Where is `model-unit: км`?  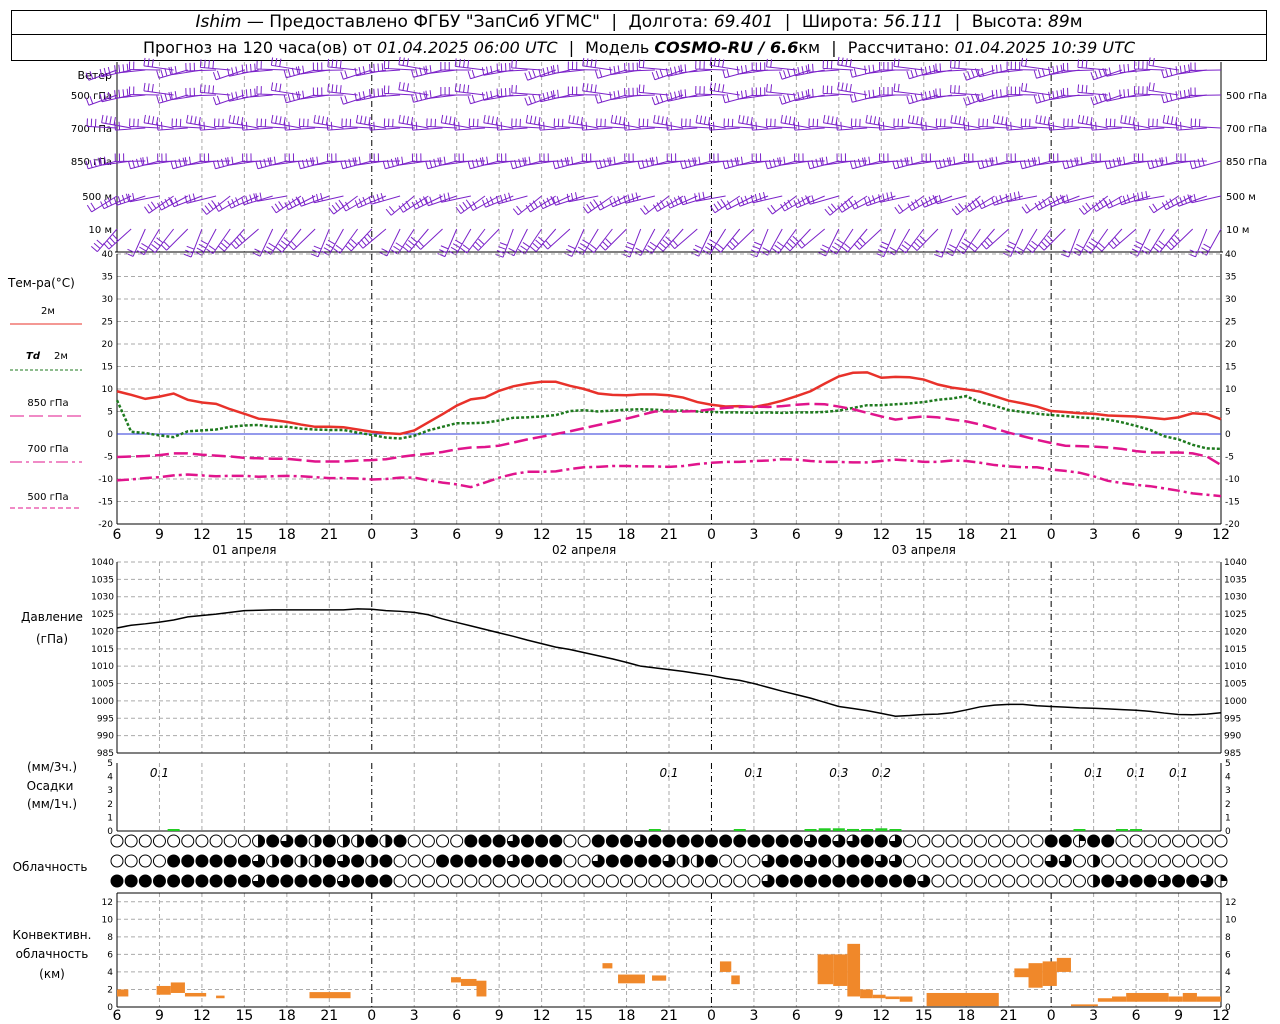
model-unit: км is located at coordinates (809, 47).